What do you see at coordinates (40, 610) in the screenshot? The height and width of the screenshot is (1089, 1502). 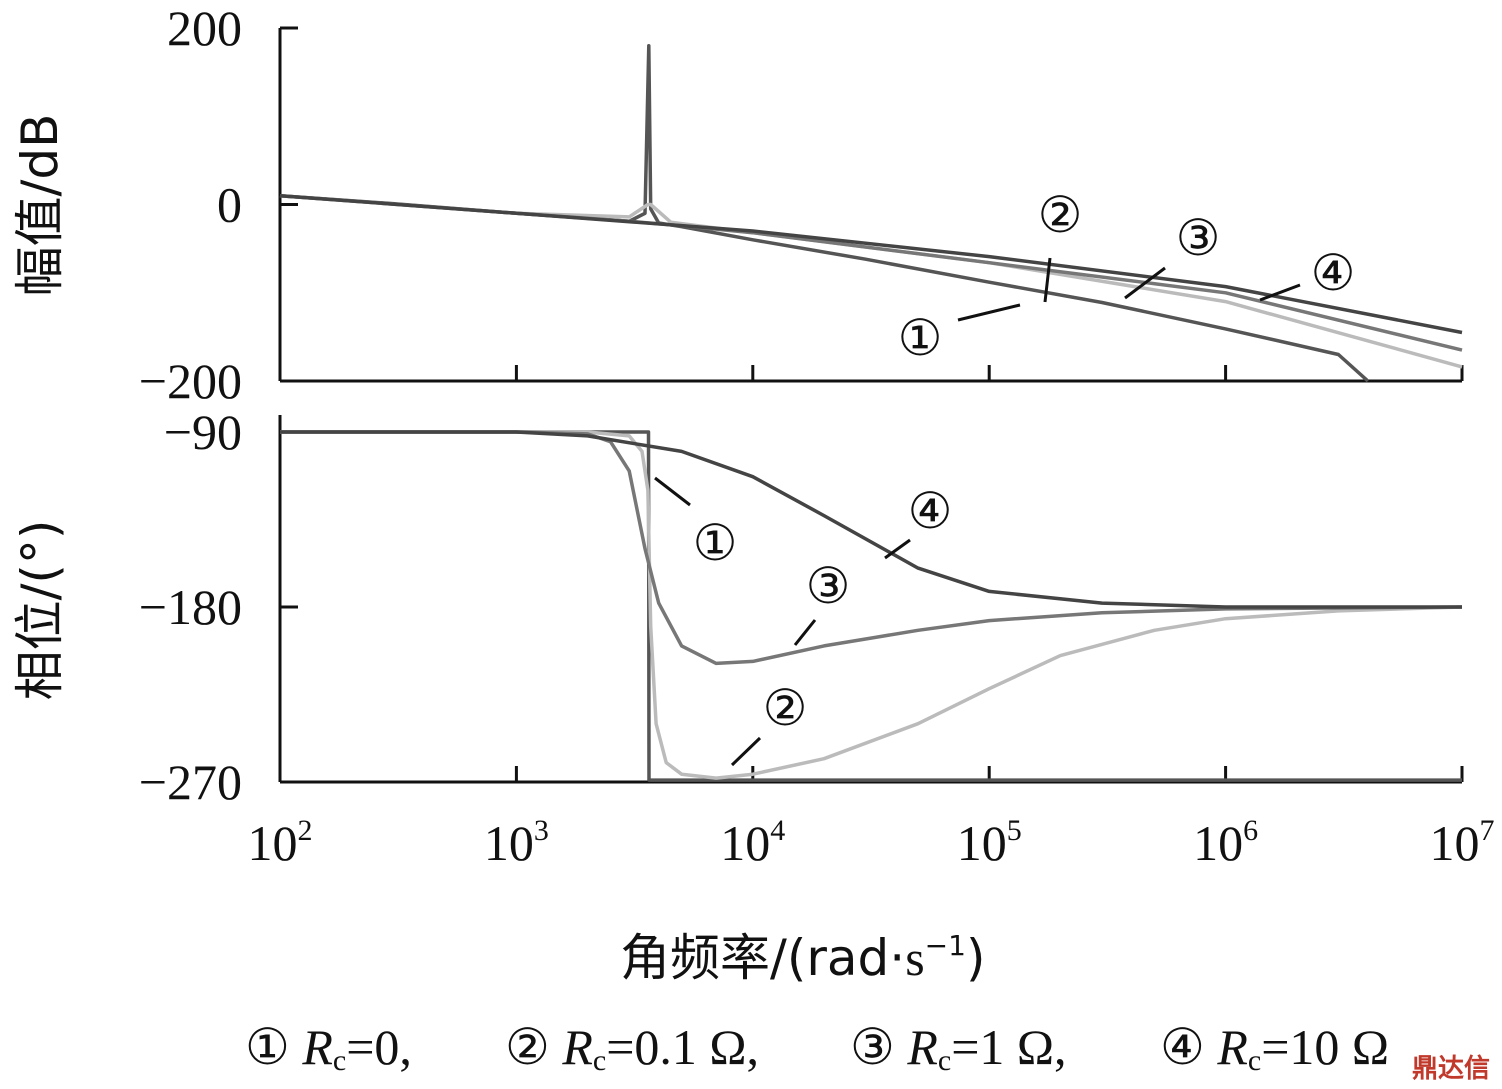 I see `phase-y-title: 相位/(°)` at bounding box center [40, 610].